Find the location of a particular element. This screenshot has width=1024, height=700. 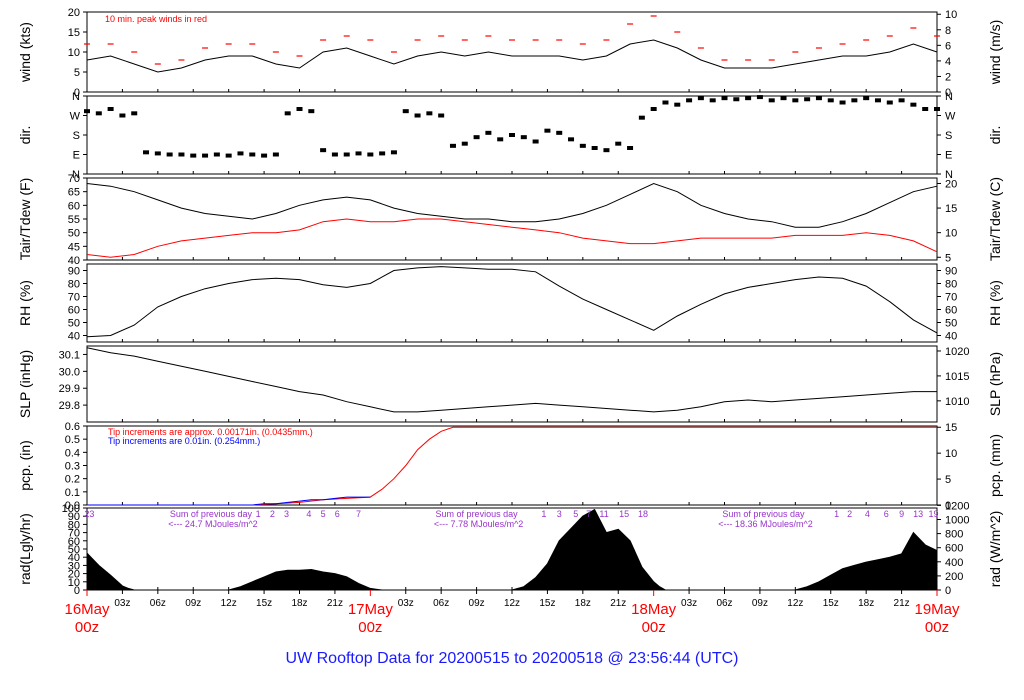

series-line-rh is located at coordinates (512, 302).